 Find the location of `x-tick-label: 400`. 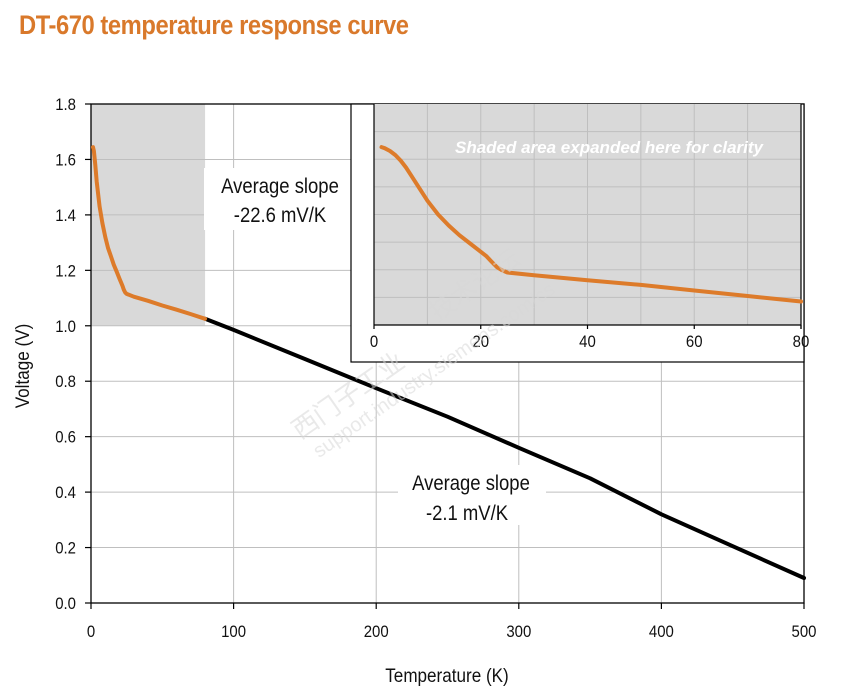

x-tick-label: 400 is located at coordinates (661, 632).